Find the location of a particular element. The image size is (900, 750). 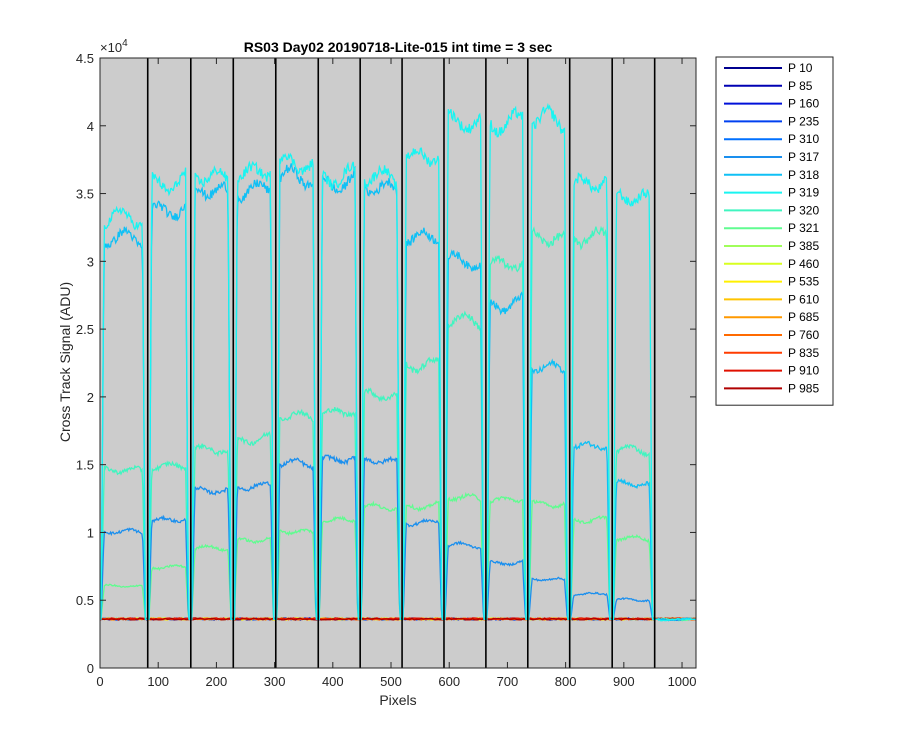

y-axis-exponent-power: 4 is located at coordinates (125, 43).